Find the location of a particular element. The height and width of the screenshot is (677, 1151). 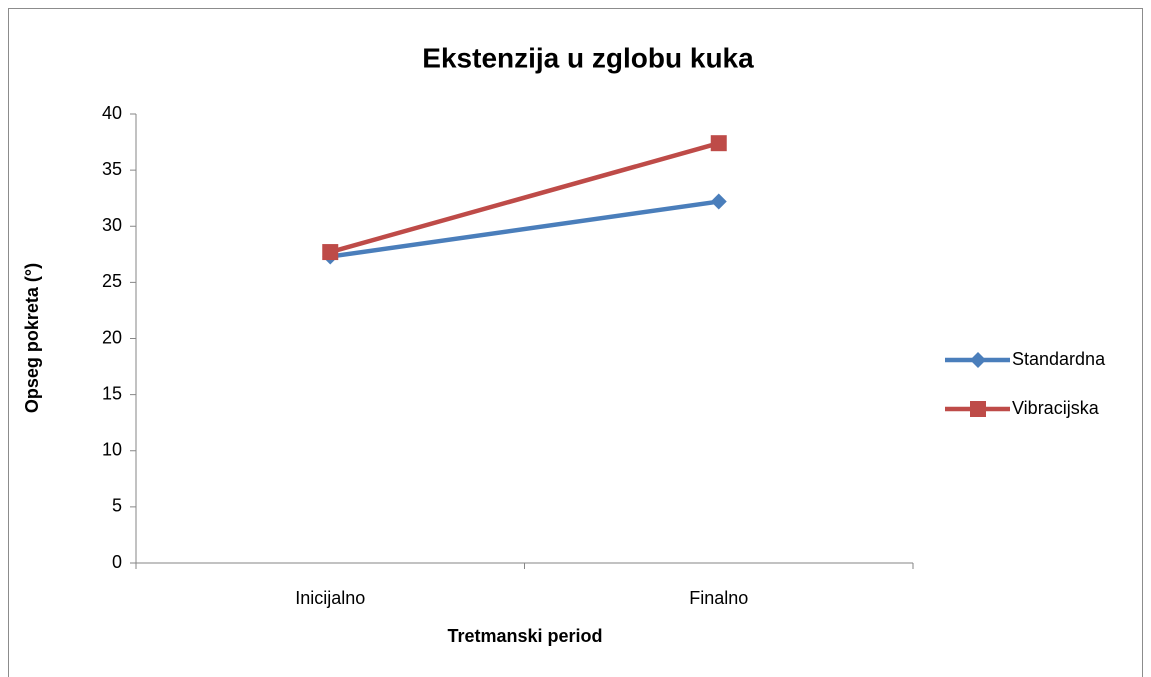

y-tick-label: 35 is located at coordinates (112, 169).